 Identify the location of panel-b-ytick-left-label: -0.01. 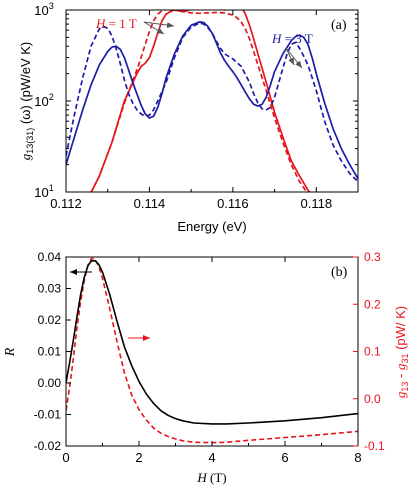
(48, 415).